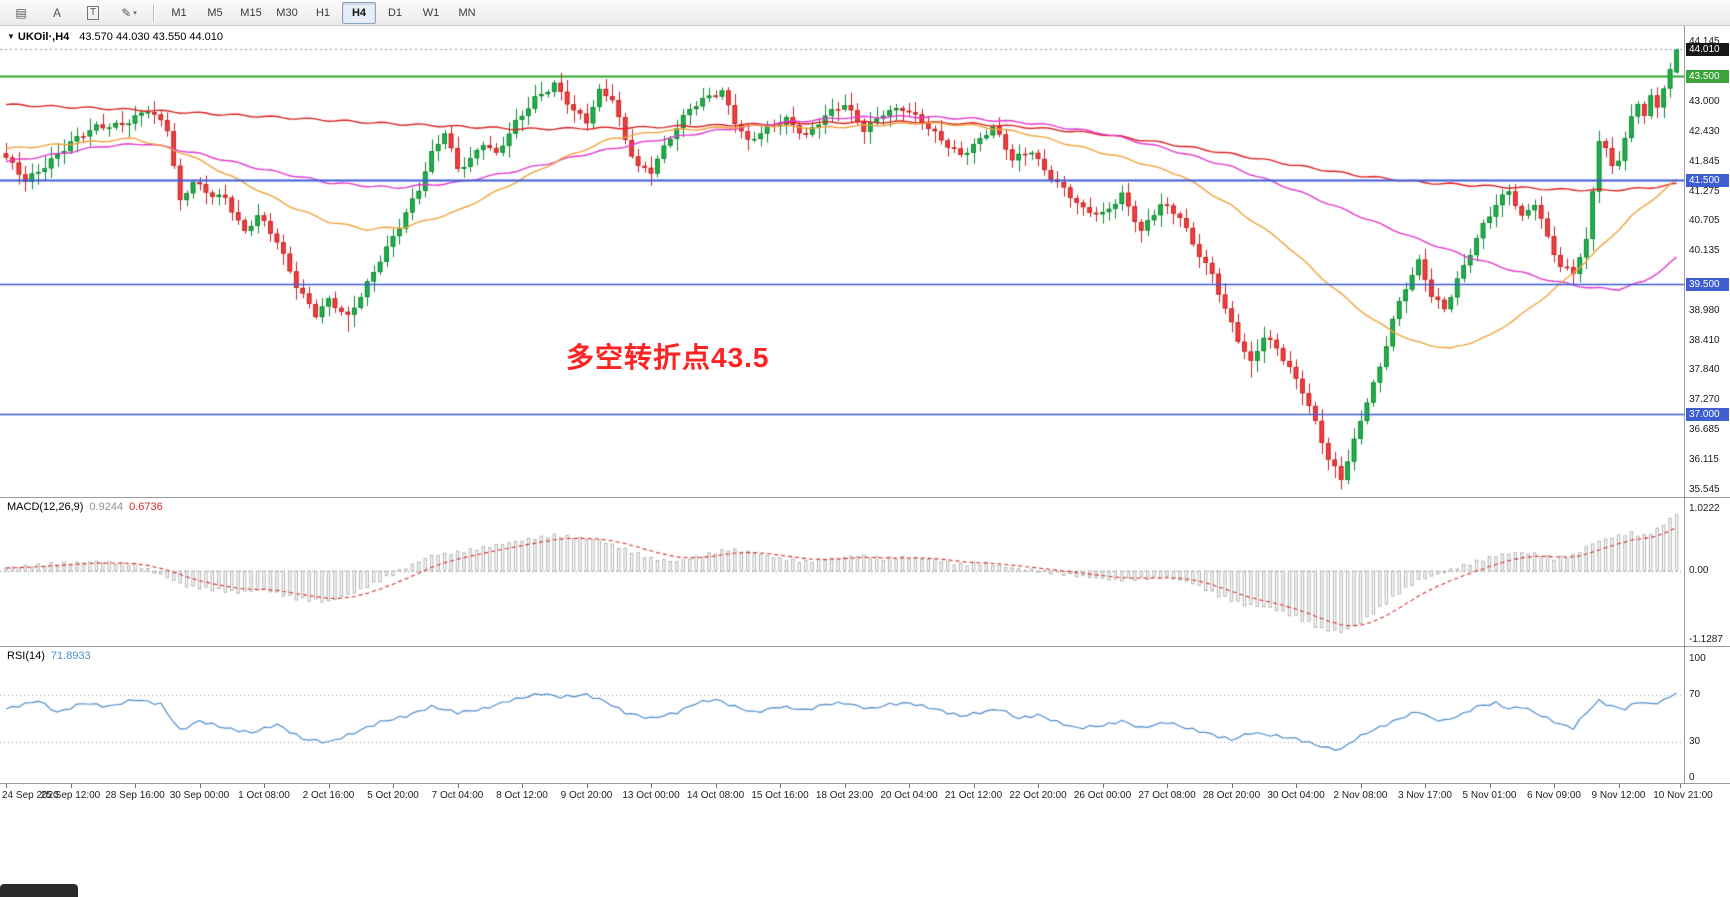 The height and width of the screenshot is (897, 1730). I want to click on timeframe-button-m30: M30, so click(287, 12).